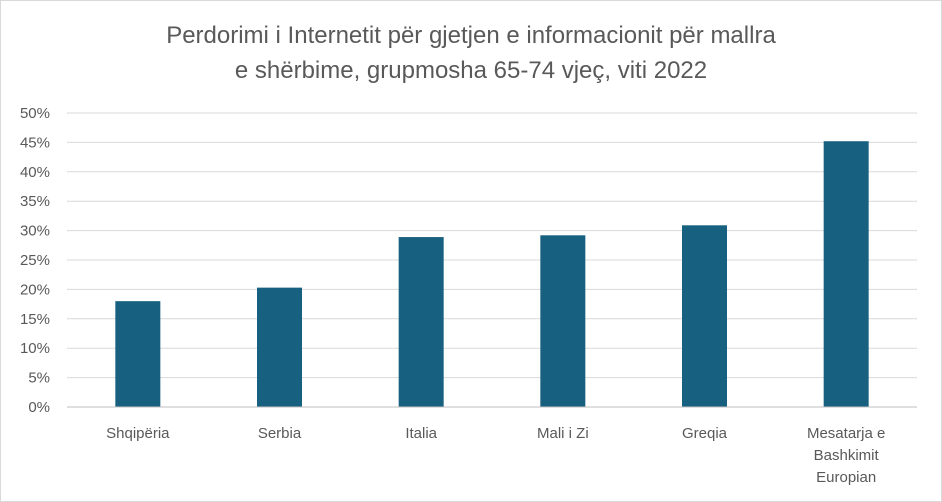  I want to click on y-tick-label: 10%, so click(35, 348).